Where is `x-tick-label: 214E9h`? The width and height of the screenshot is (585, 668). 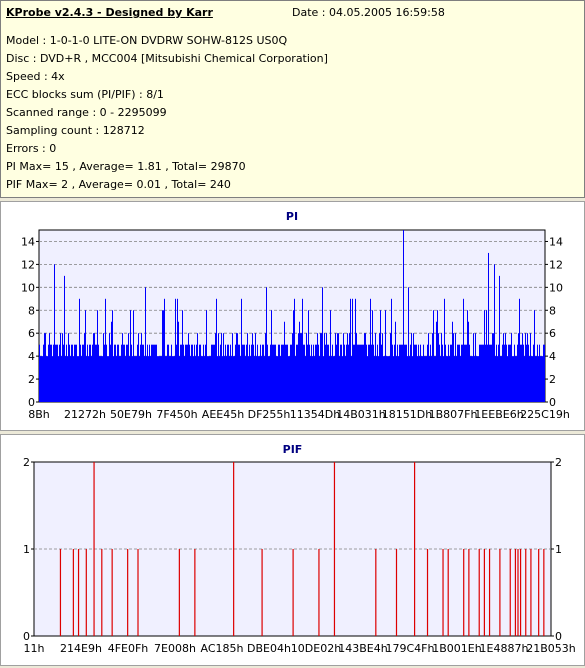 x-tick-label: 214E9h is located at coordinates (81, 648).